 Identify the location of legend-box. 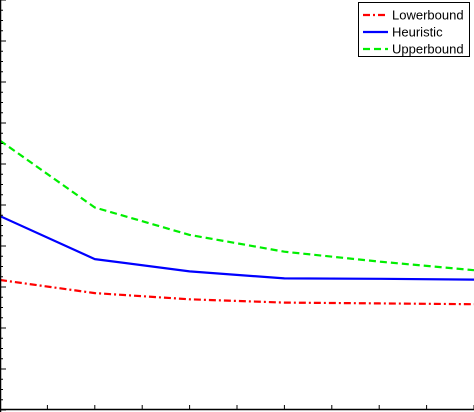
(414, 29).